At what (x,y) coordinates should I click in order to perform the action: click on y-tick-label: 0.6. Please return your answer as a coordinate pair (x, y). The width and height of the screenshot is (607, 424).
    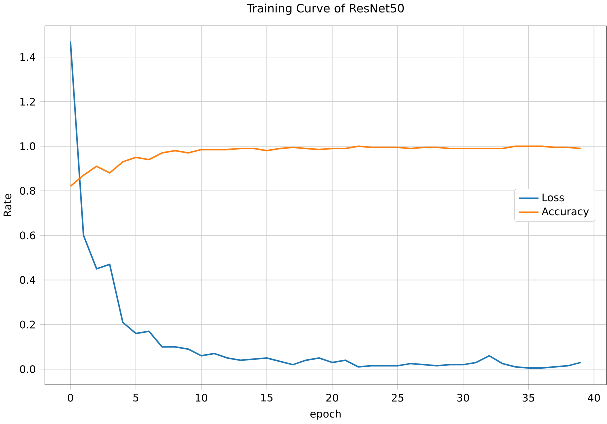
    Looking at the image, I should click on (28, 236).